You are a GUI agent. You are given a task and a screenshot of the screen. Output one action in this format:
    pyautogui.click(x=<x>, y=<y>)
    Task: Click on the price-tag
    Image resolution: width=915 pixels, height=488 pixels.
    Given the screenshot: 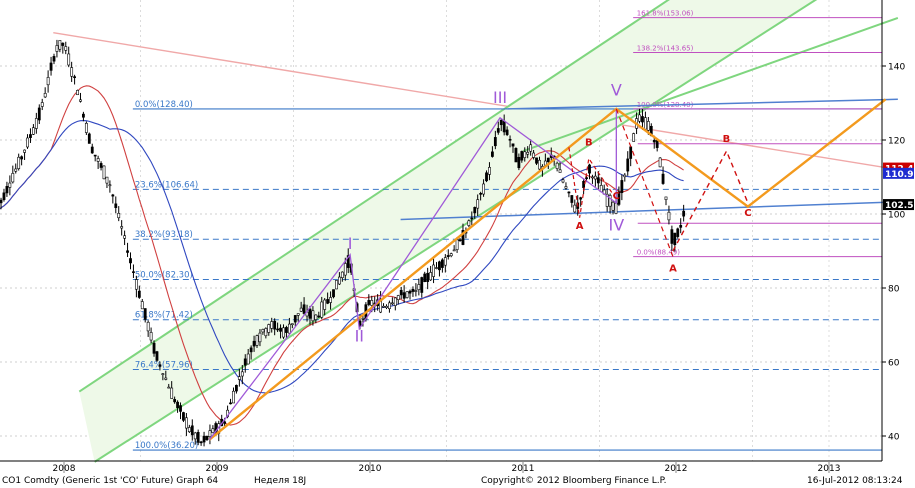 What is the action you would take?
    pyautogui.click(x=898, y=205)
    